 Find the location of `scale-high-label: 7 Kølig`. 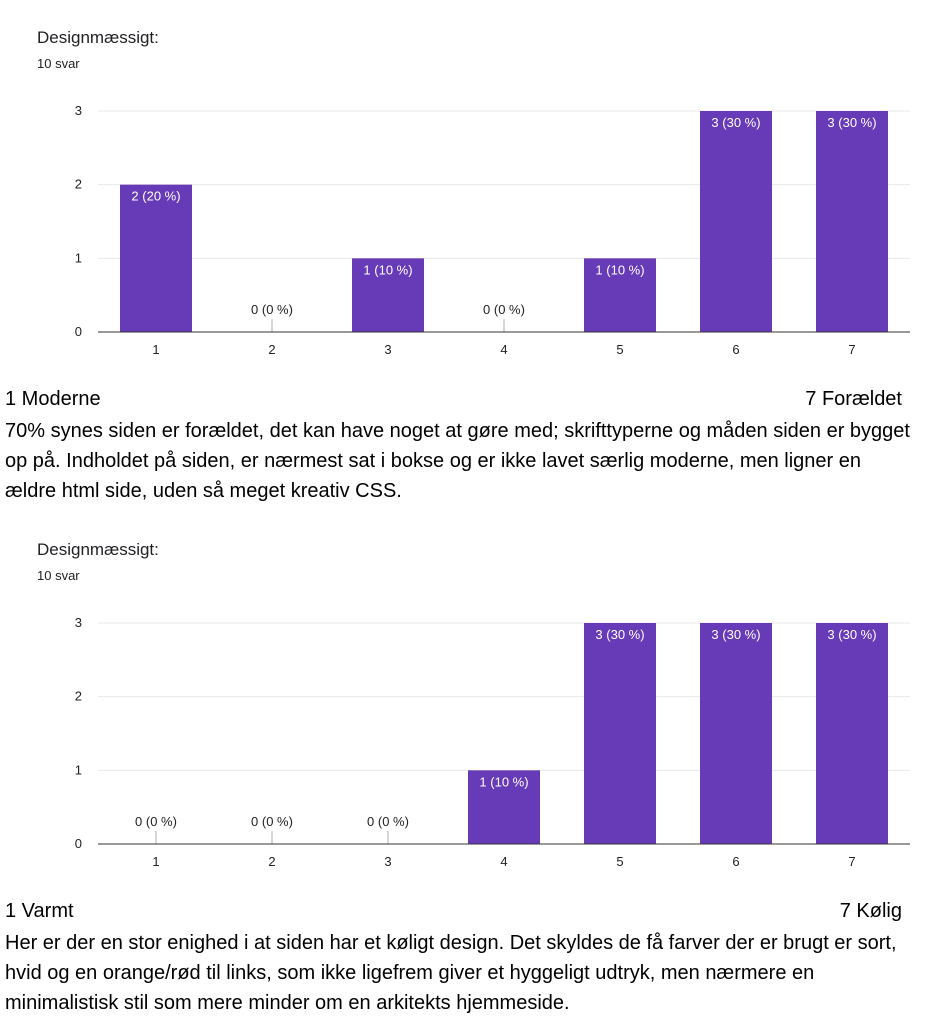

scale-high-label: 7 Kølig is located at coordinates (870, 911).